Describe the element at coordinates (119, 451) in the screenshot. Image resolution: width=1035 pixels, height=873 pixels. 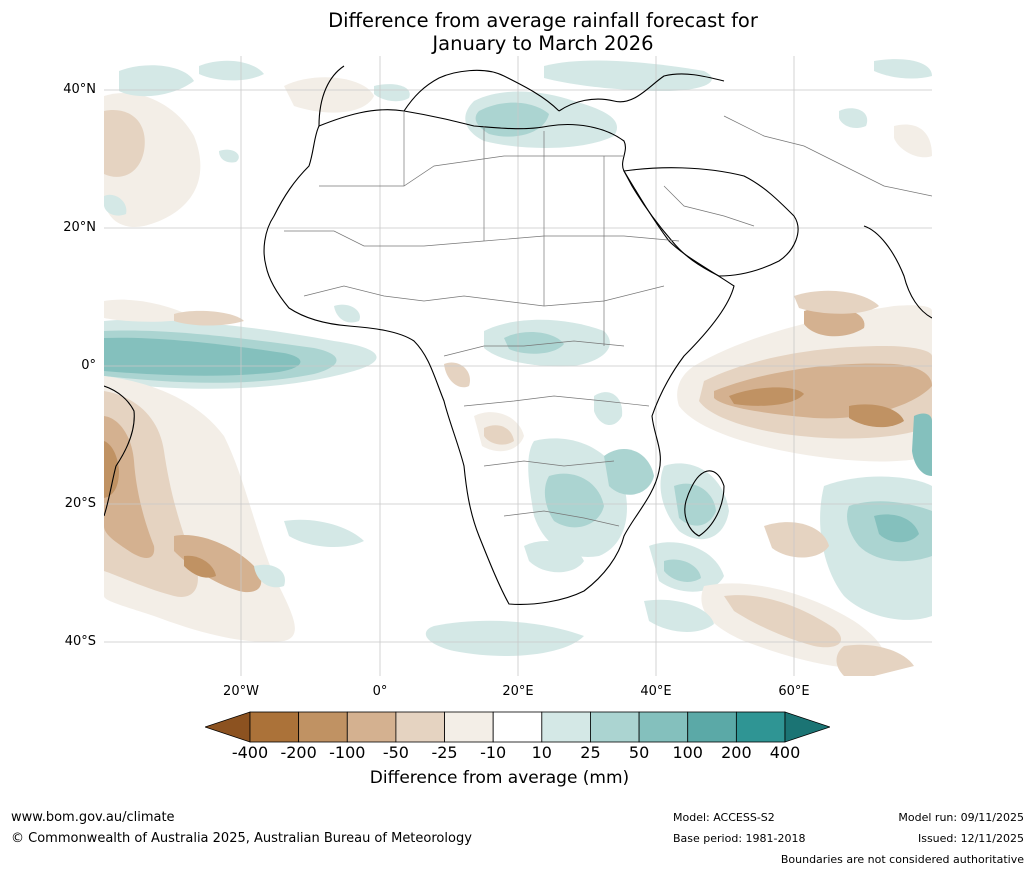
I see `south-america-coastline` at that location.